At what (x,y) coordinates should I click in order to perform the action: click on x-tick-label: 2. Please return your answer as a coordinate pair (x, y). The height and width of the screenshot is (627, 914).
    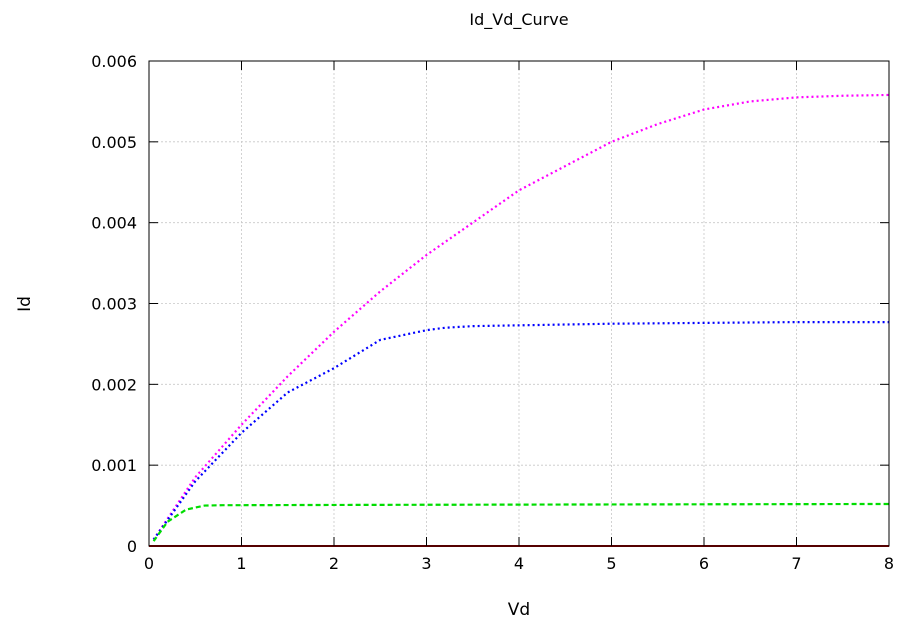
    Looking at the image, I should click on (334, 563).